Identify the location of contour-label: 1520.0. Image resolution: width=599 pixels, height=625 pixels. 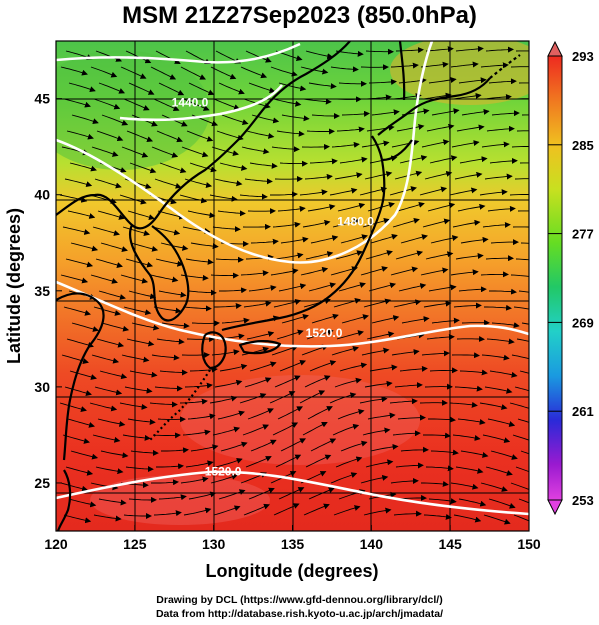
(223, 471).